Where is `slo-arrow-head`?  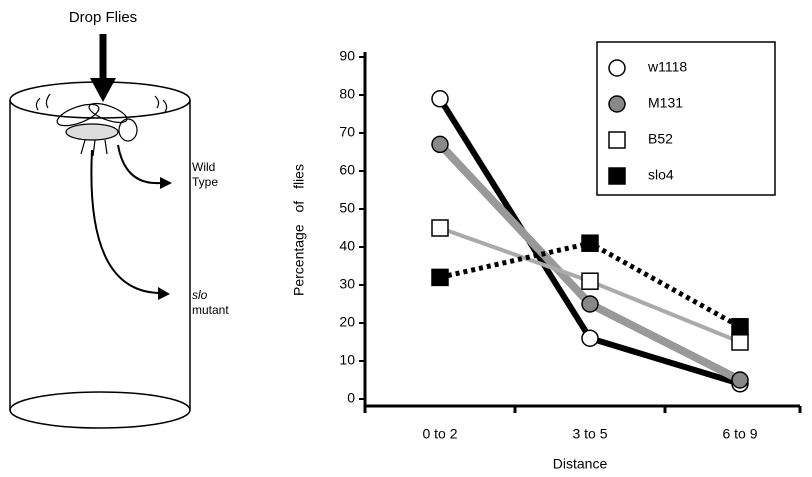
slo-arrow-head is located at coordinates (164, 293).